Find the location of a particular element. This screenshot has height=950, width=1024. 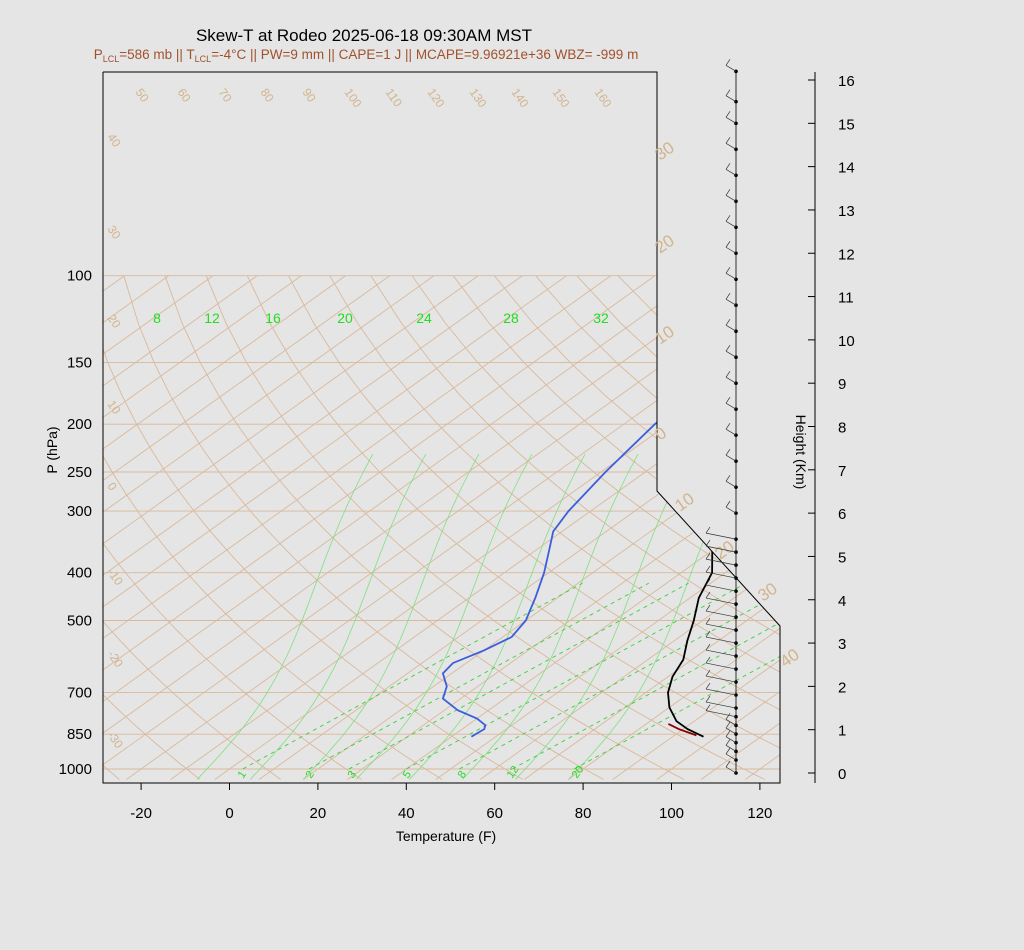

mixing-ratio-label: 32 is located at coordinates (601, 318).